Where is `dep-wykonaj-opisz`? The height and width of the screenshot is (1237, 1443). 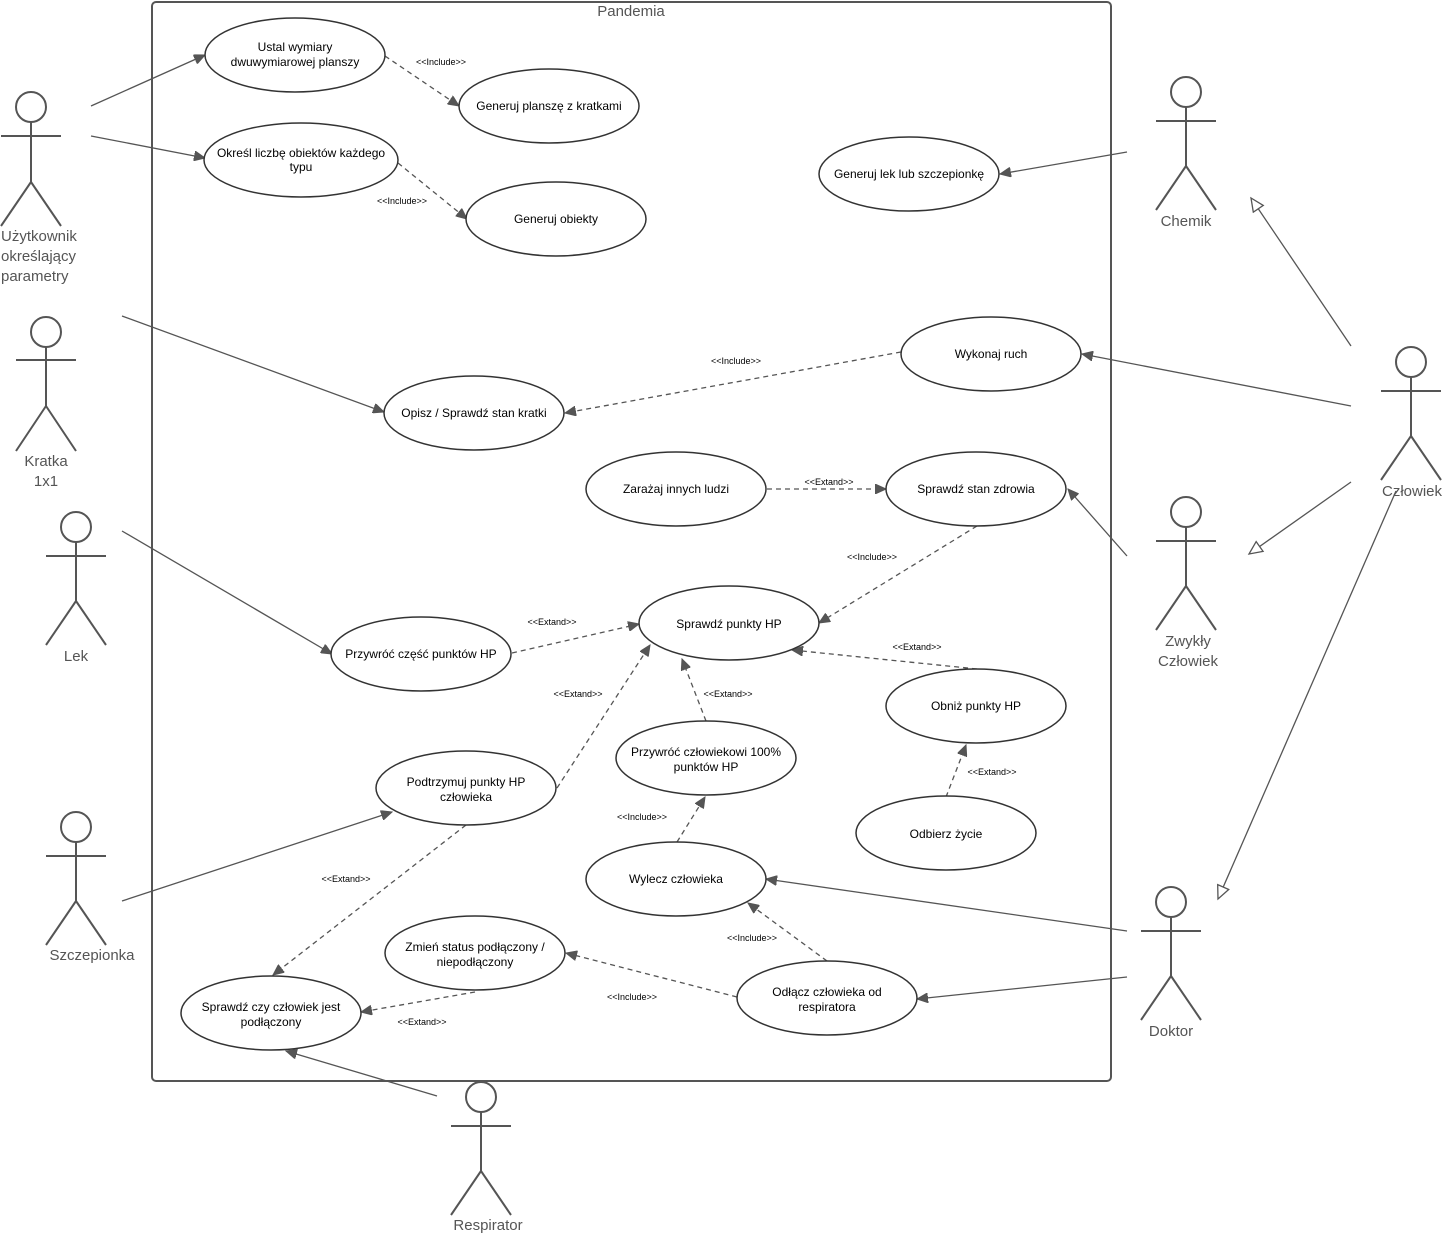
dep-wykonaj-opisz is located at coordinates (733, 382).